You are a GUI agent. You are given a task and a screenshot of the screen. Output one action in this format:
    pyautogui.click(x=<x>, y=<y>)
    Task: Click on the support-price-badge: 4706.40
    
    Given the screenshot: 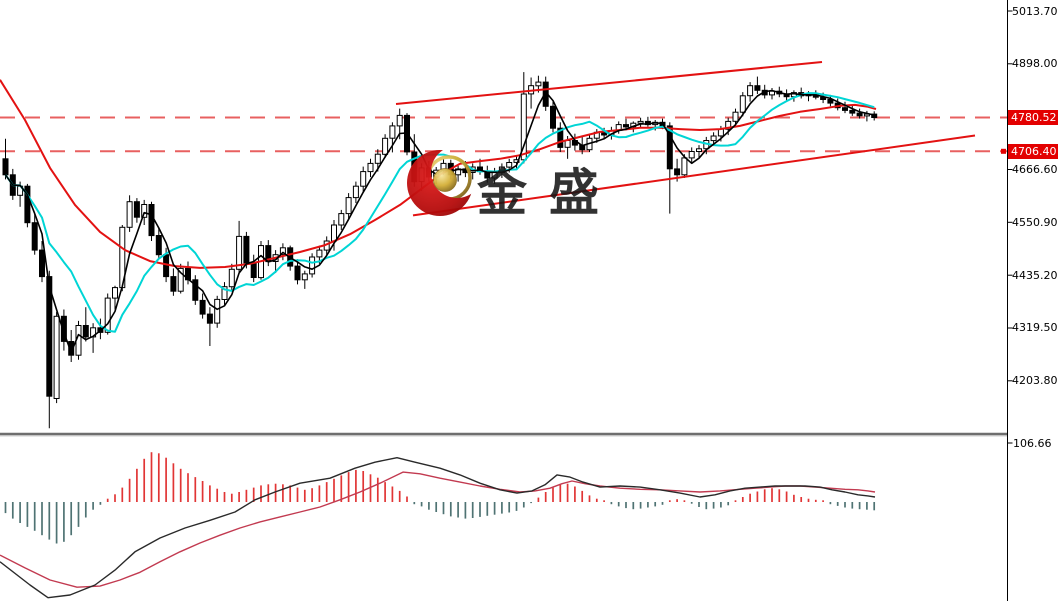 What is the action you would take?
    pyautogui.click(x=1033, y=151)
    